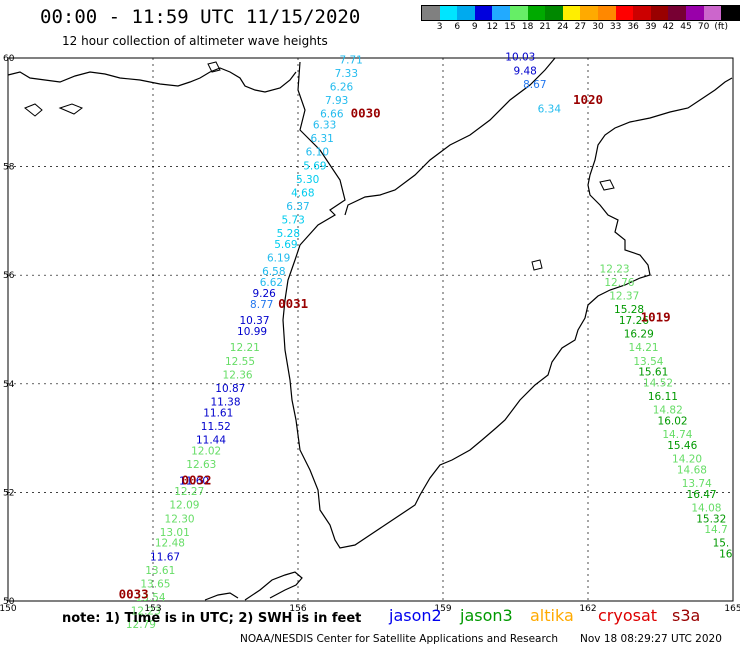 The width and height of the screenshot is (740, 650). What do you see at coordinates (211, 441) in the screenshot?
I see `wave-height-label: 11.44` at bounding box center [211, 441].